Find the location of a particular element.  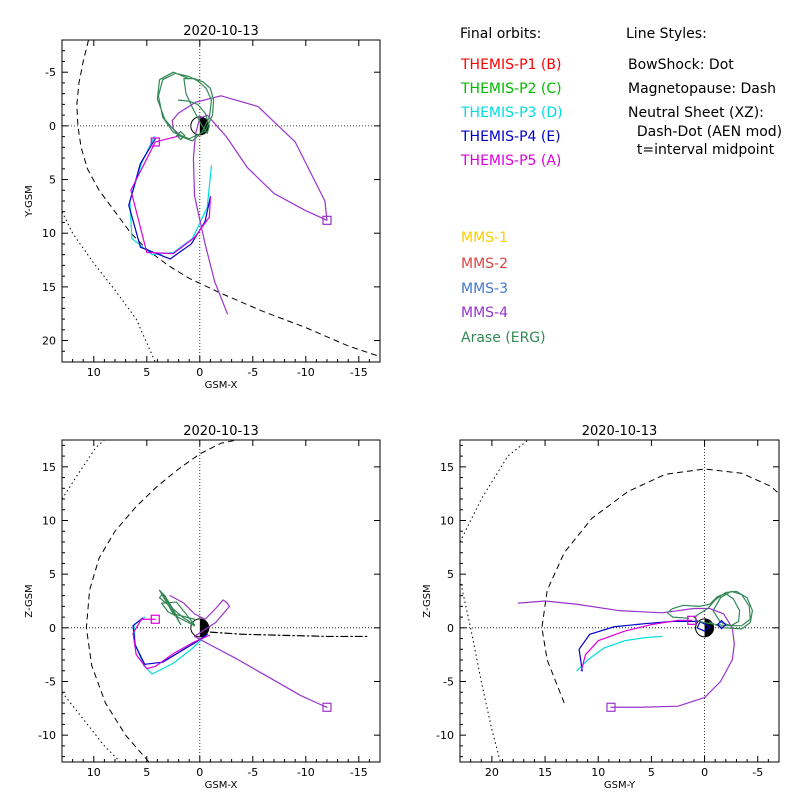

legend-themis-p5: THEMIS-P5 (A) is located at coordinates (511, 161).